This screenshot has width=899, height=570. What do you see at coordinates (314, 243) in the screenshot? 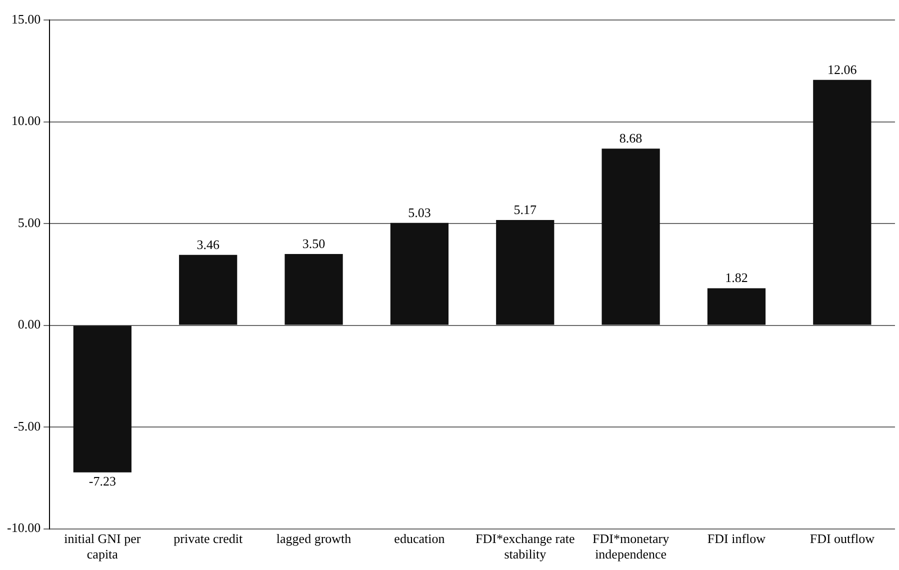
I see `data-label: 3.50` at bounding box center [314, 243].